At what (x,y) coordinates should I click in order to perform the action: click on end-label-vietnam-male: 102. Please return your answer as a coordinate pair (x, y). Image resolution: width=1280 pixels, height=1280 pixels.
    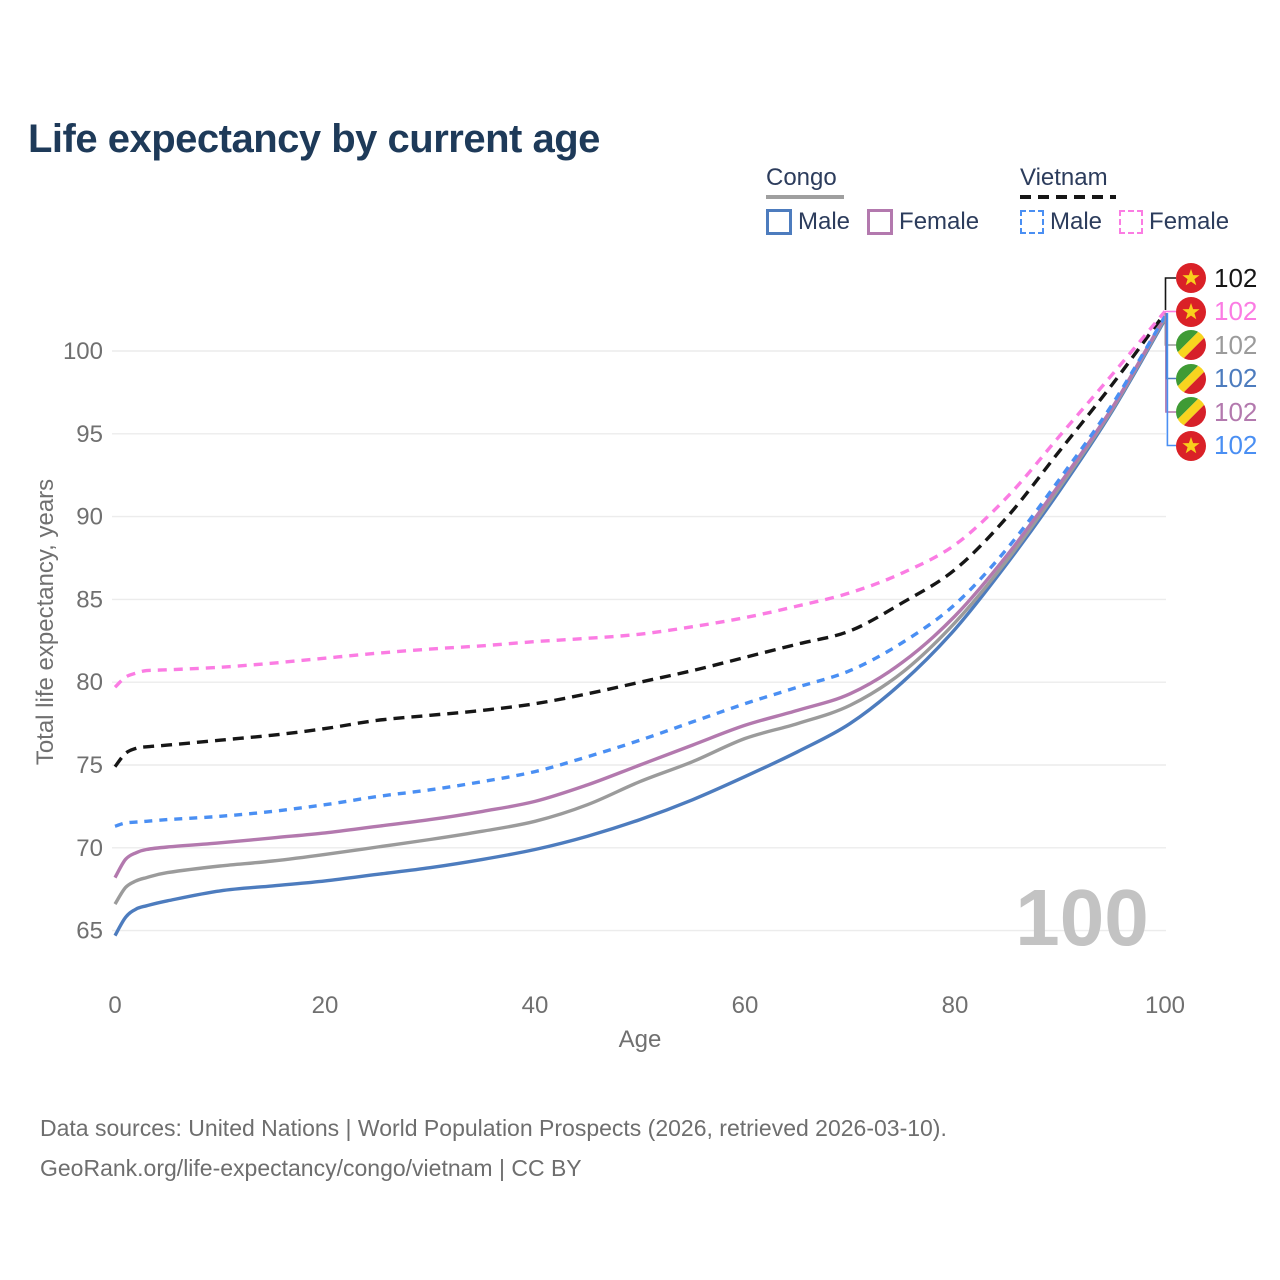
    Looking at the image, I should click on (1217, 445).